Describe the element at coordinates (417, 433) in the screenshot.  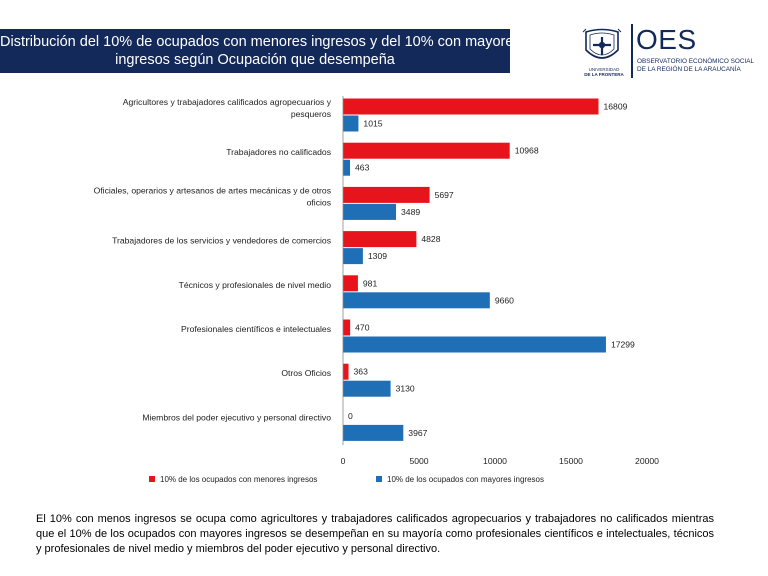
I see `value-label-mayores: 3967` at that location.